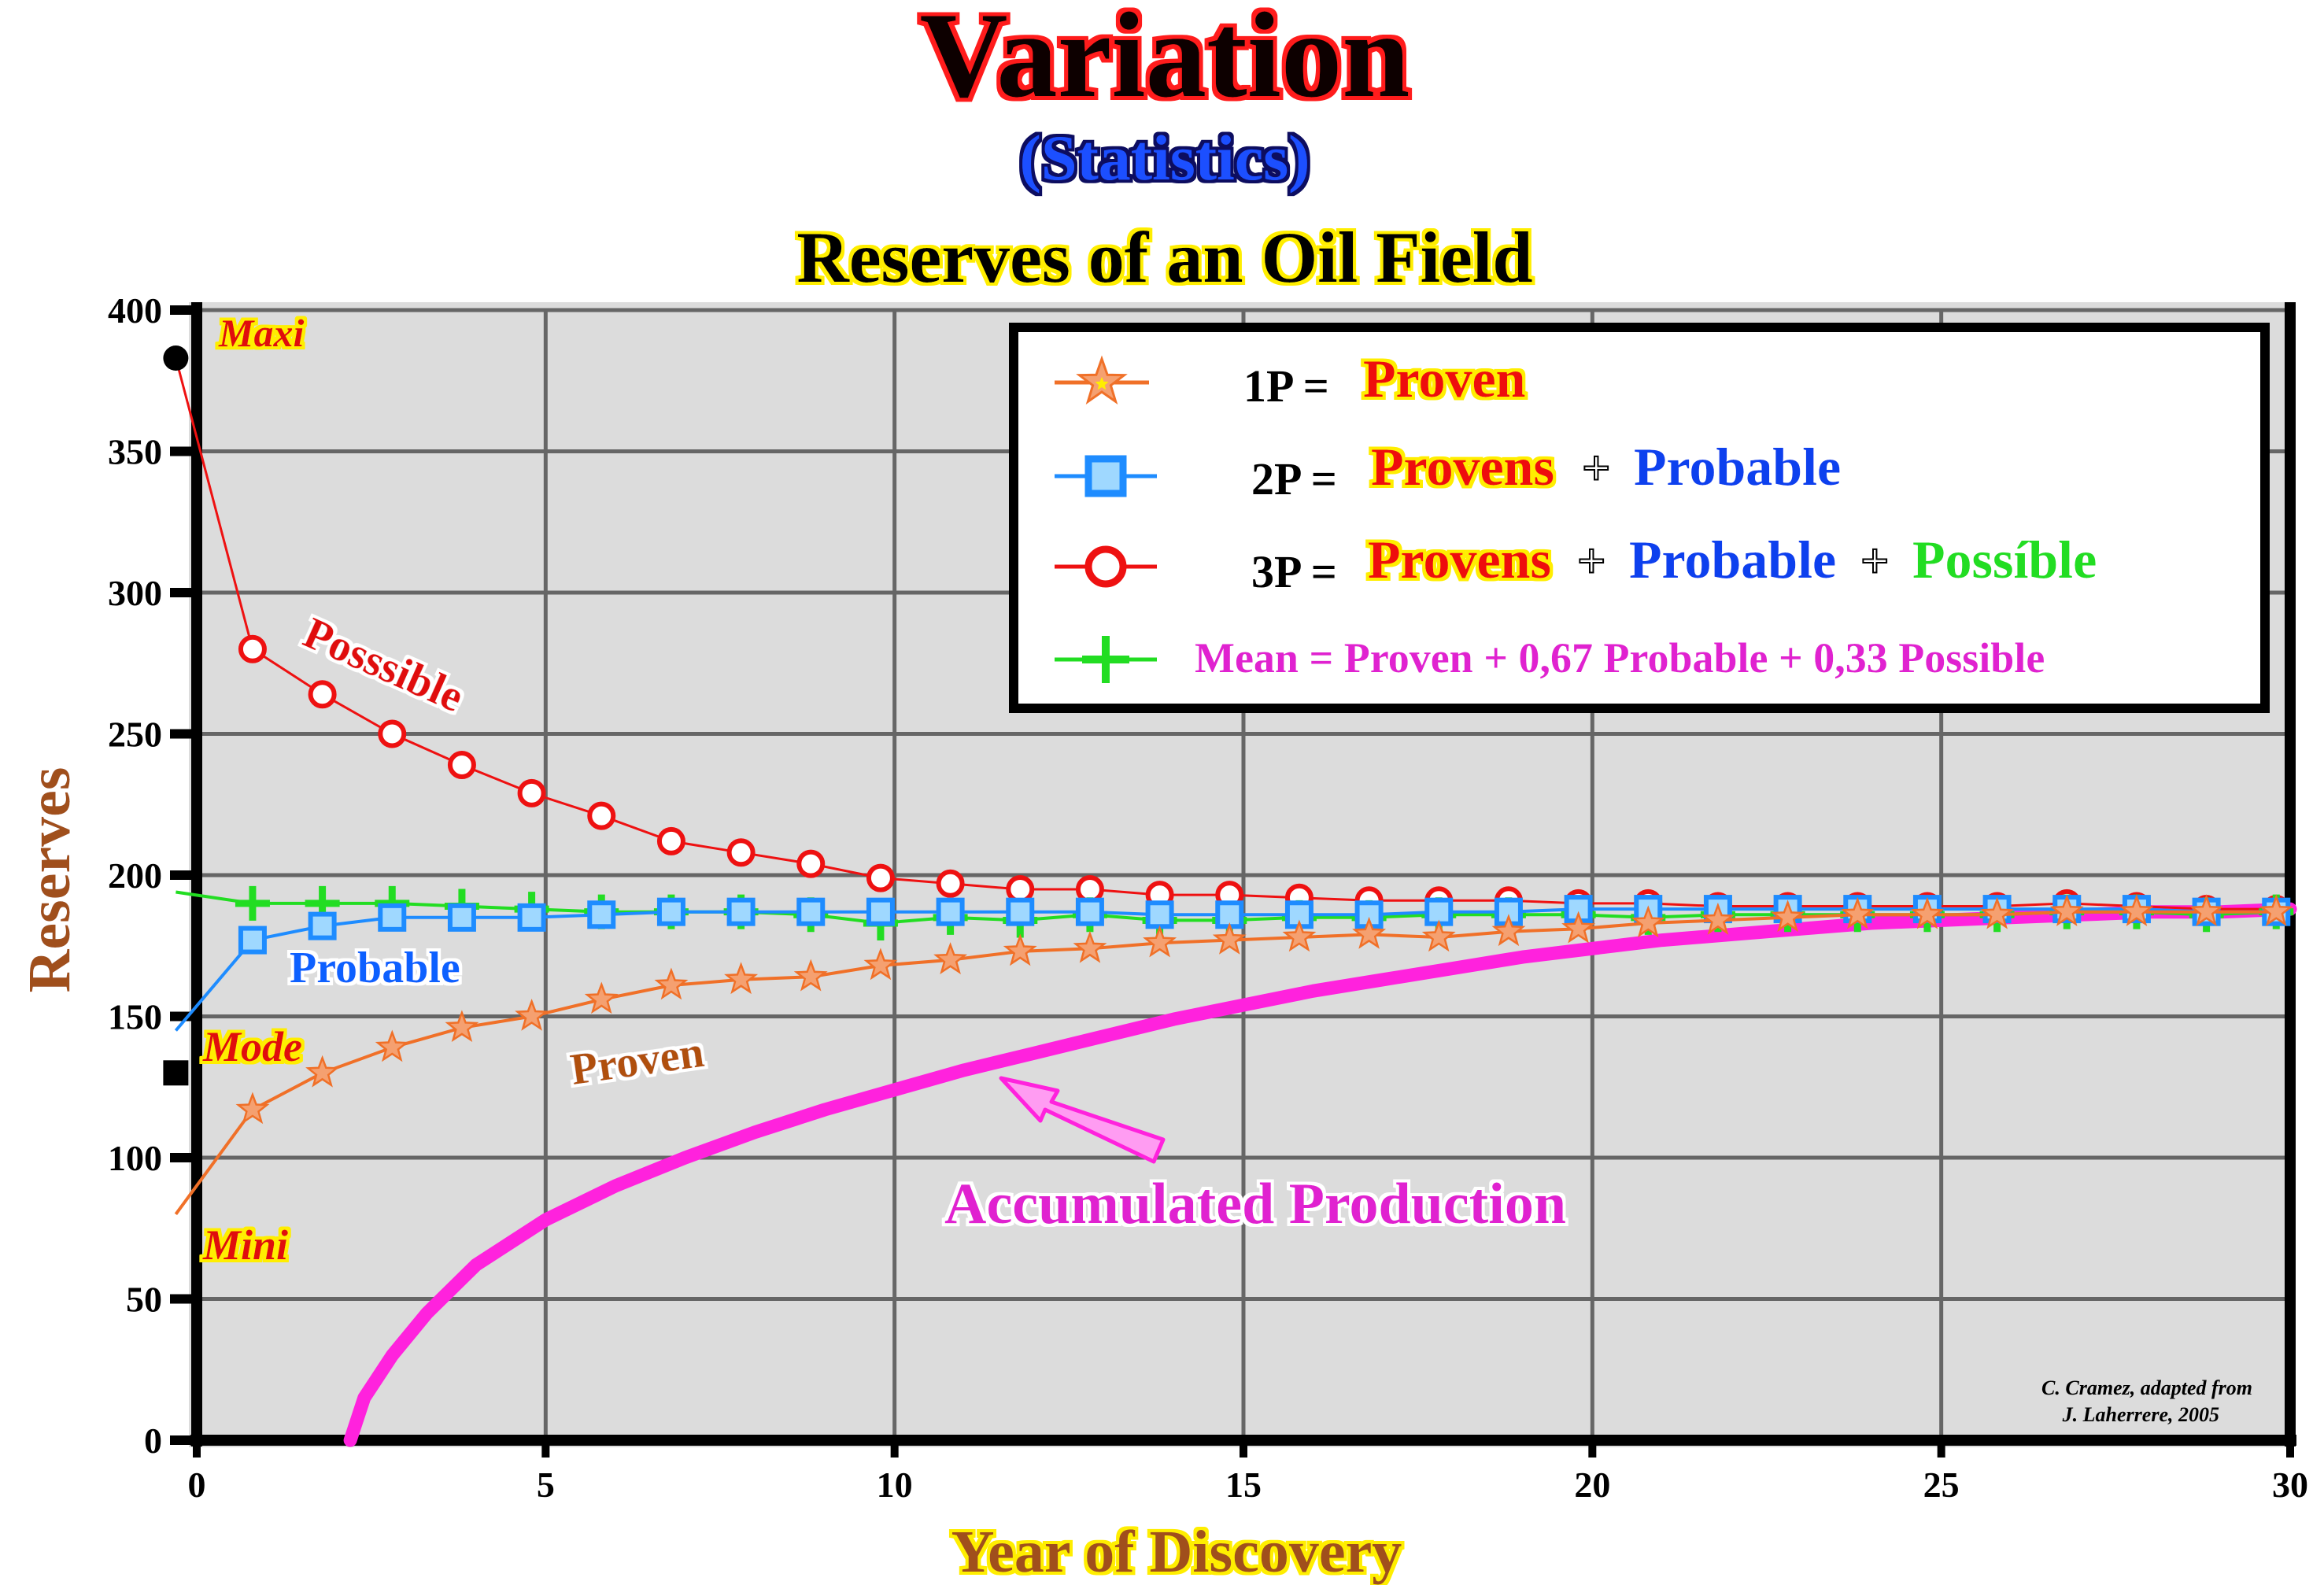  I want to click on legend-2p-provens: Provens, so click(1462, 467).